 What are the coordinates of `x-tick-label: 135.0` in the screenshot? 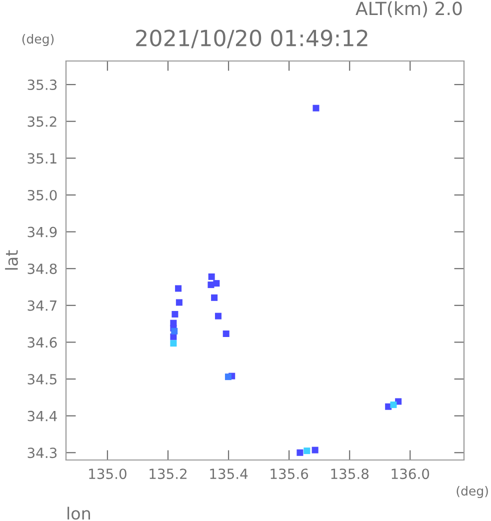 It's located at (107, 474).